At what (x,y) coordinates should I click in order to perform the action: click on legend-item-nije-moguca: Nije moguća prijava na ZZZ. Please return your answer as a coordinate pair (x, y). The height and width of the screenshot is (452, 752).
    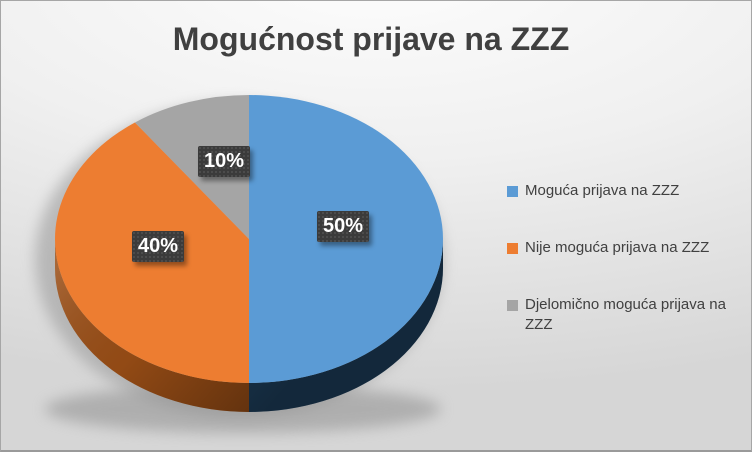
    Looking at the image, I should click on (627, 248).